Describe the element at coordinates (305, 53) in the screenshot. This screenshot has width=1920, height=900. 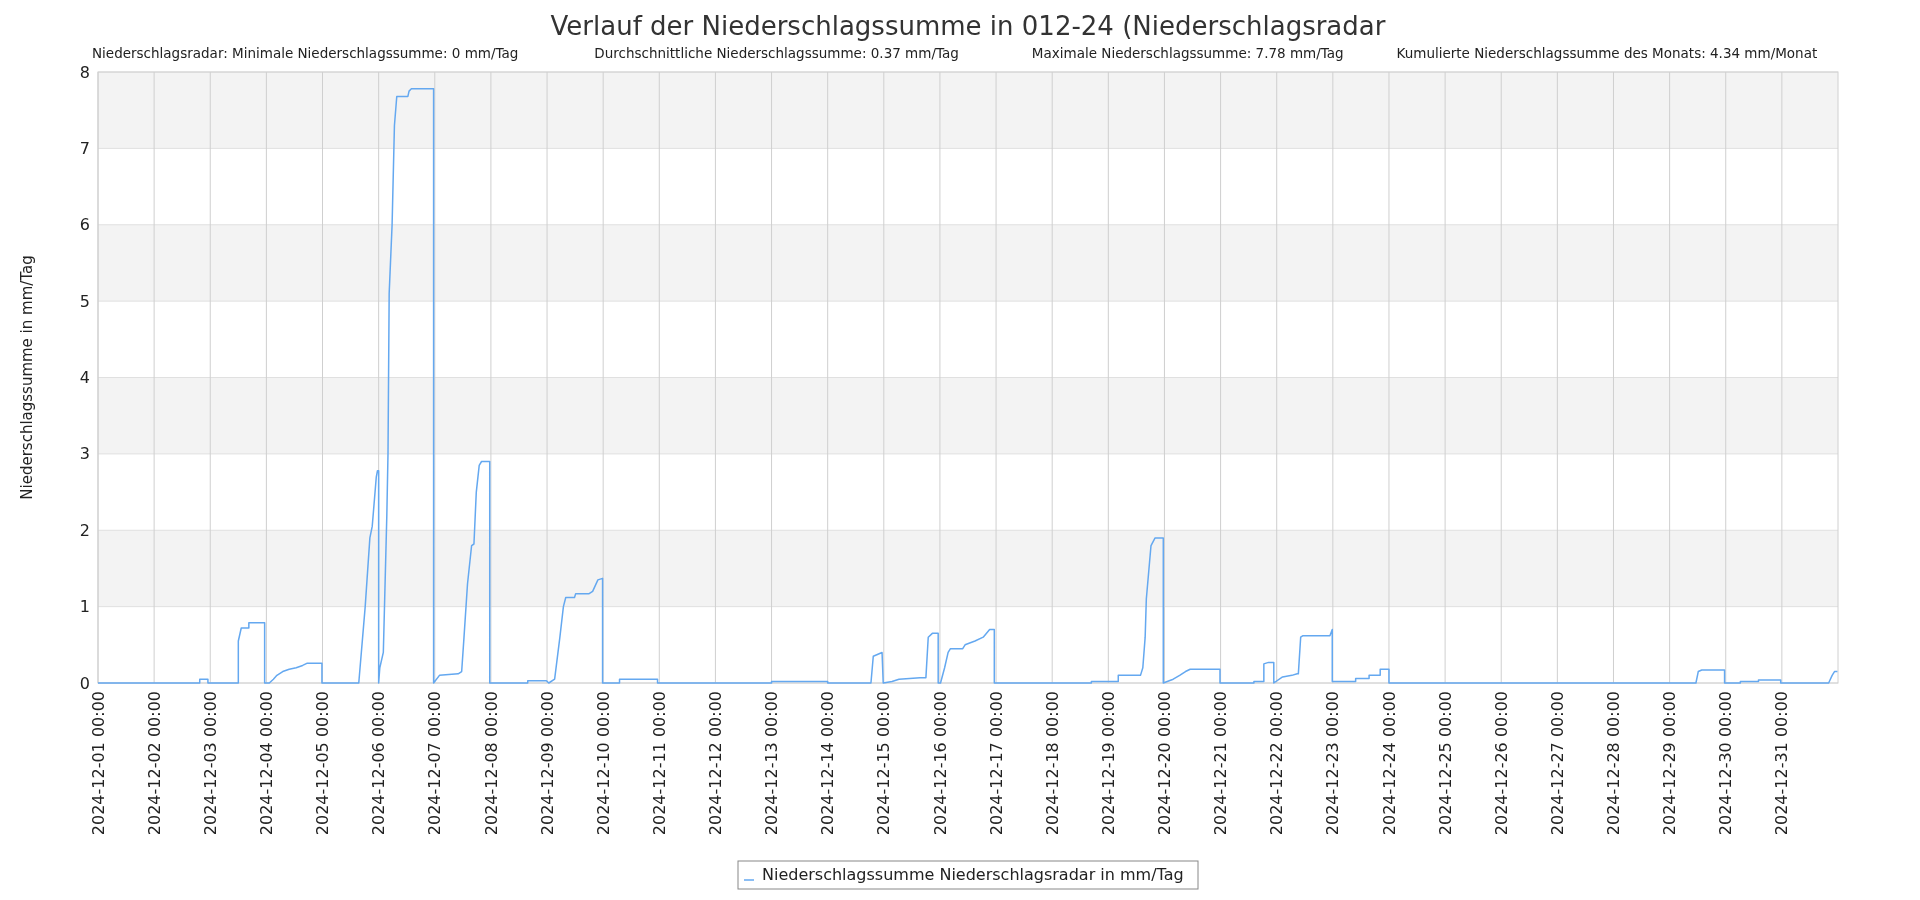
I see `text: Niederschlagsradar: Minimale Niederschlagssumme: 0 mm/Tag` at that location.